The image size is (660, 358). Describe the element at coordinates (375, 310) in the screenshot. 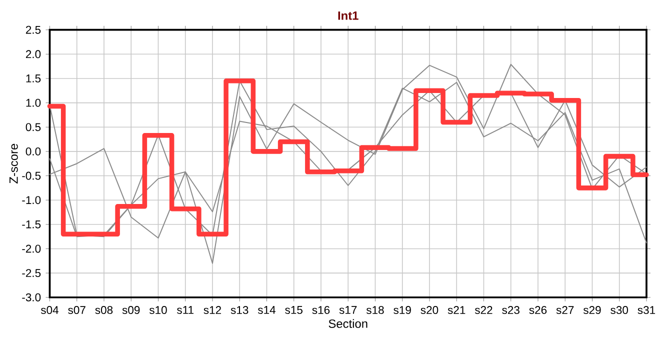

I see `x-tick-label: s18` at that location.